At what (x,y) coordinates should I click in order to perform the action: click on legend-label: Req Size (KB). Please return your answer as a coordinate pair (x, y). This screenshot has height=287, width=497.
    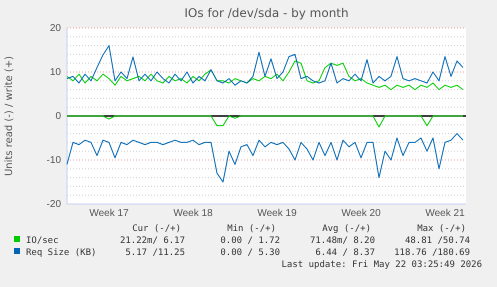
    Looking at the image, I should click on (61, 253).